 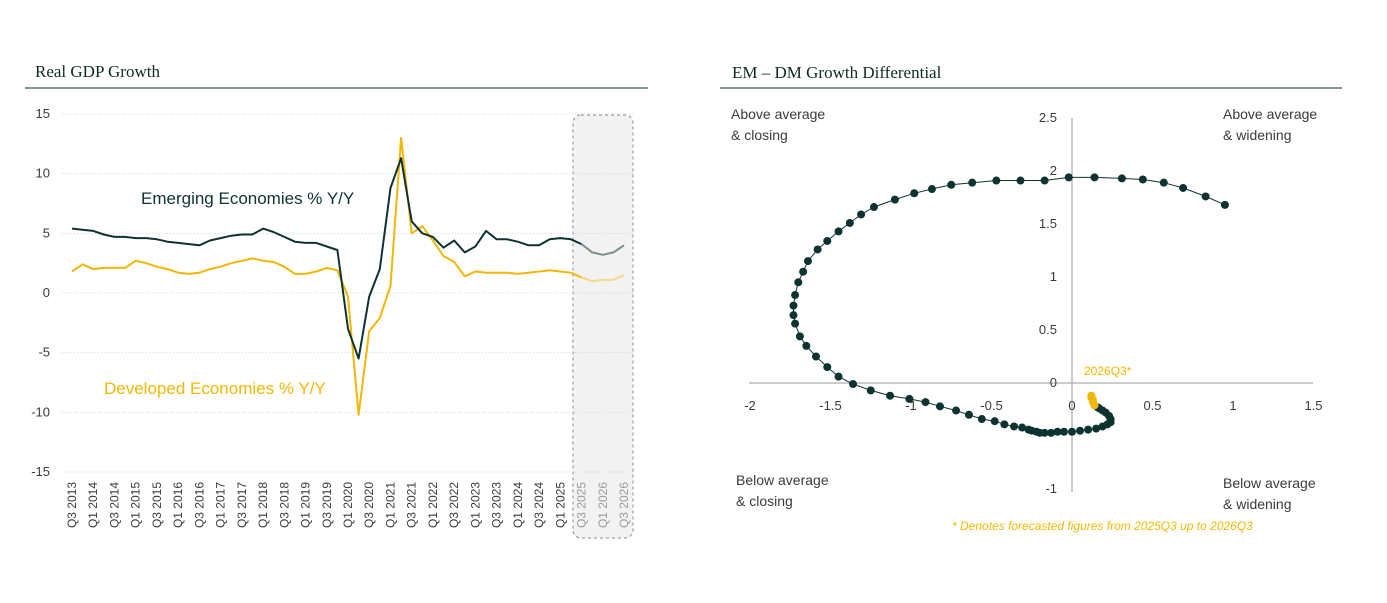 I want to click on left-x-tick-label: Q3 2021, so click(x=412, y=505).